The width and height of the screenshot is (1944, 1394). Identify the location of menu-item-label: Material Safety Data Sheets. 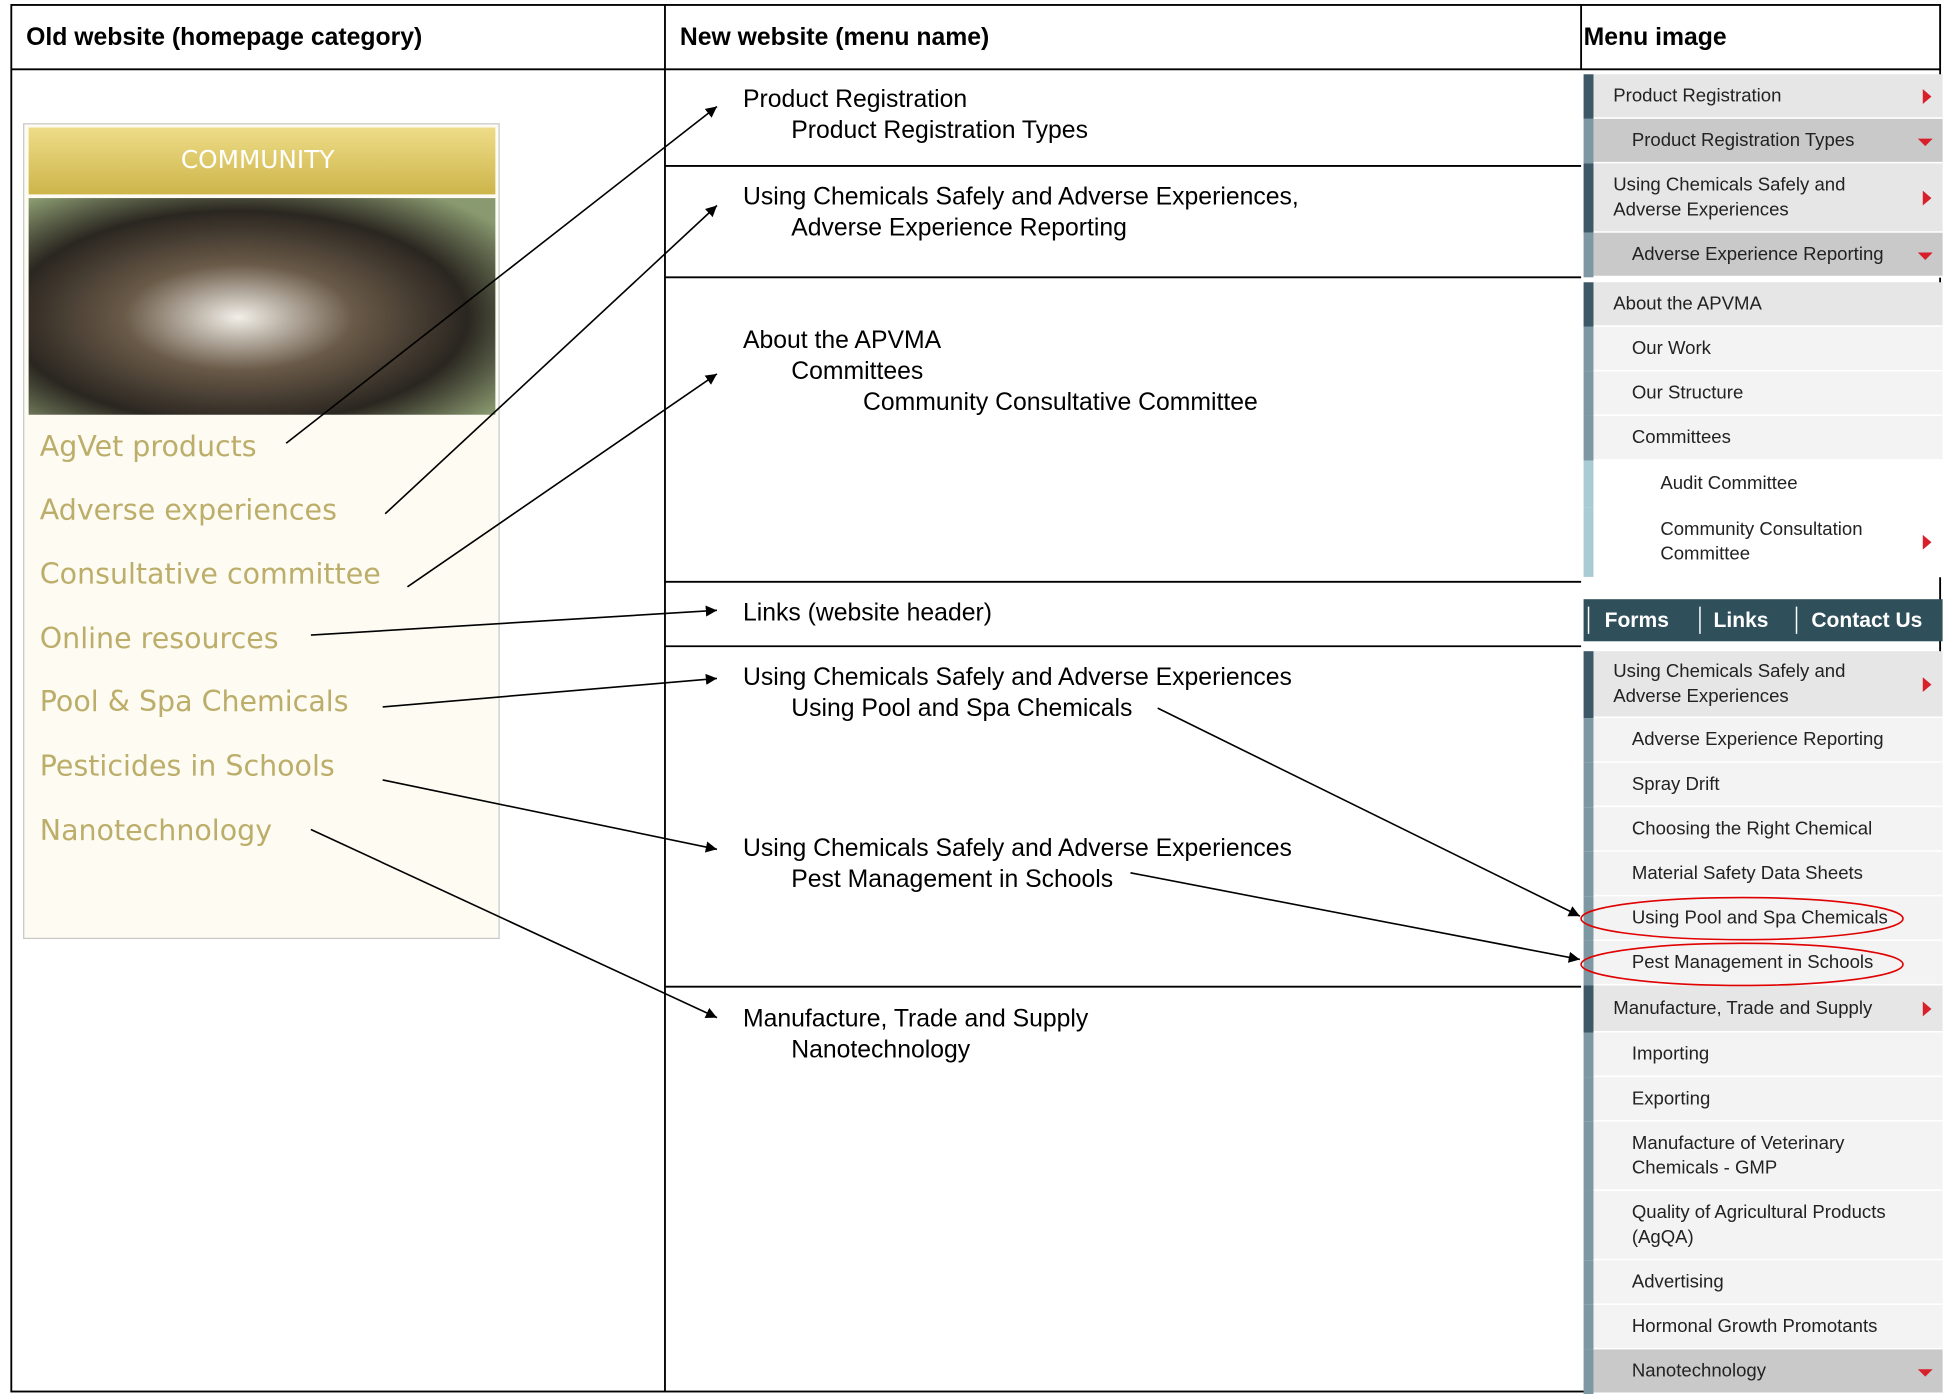
(1747, 872).